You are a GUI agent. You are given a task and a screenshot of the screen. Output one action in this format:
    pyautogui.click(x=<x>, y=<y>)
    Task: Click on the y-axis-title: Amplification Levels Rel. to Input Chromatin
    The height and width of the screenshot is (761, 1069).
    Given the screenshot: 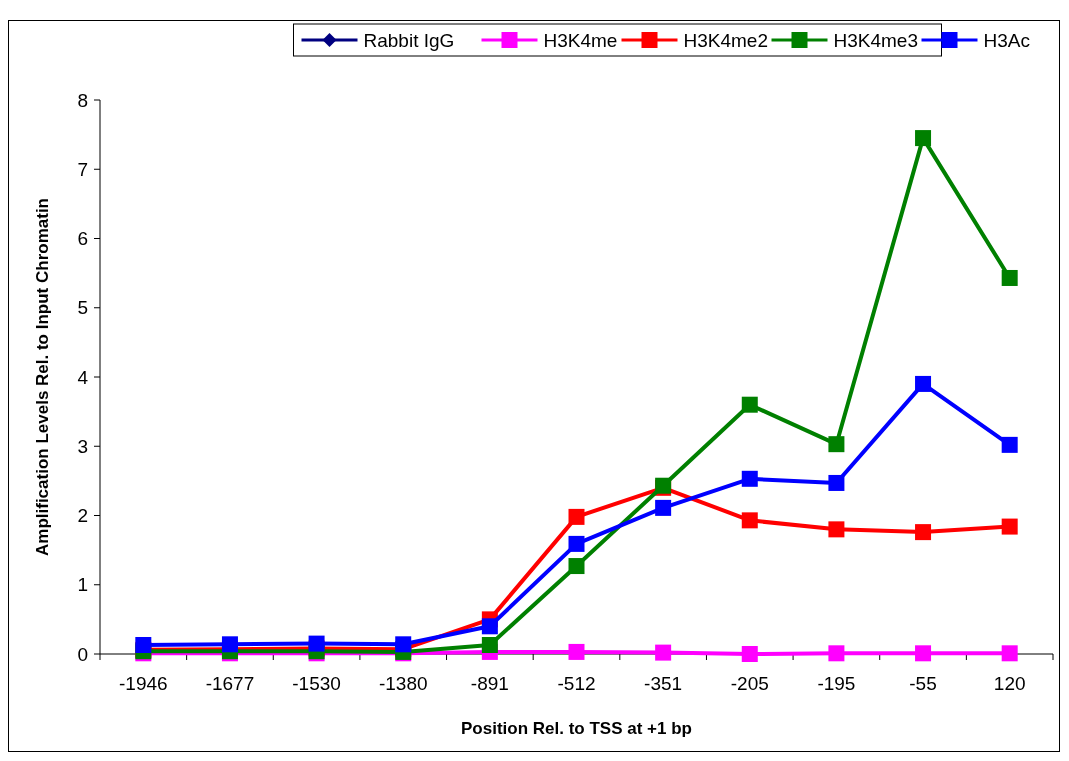 What is the action you would take?
    pyautogui.click(x=42, y=377)
    